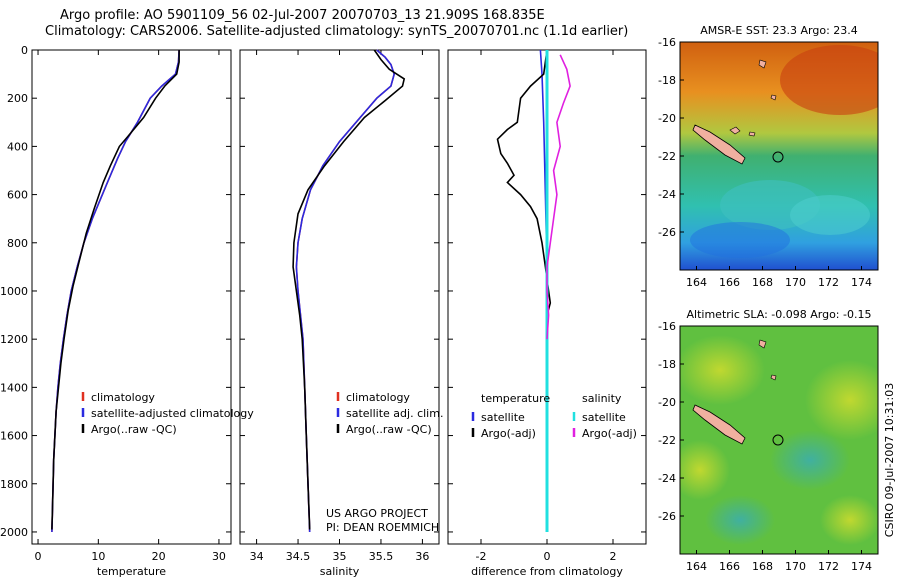 The image size is (900, 580). What do you see at coordinates (779, 440) in the screenshot?
I see `sla-map` at bounding box center [779, 440].